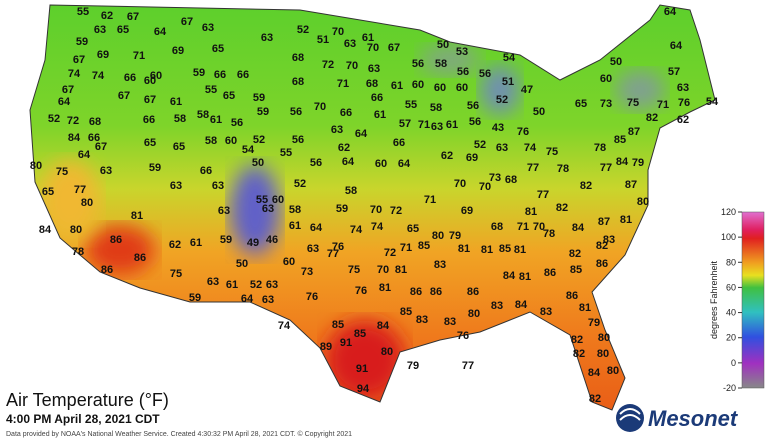 The image size is (770, 440). Describe the element at coordinates (253, 243) in the screenshot. I see `station-reading: 49` at that location.